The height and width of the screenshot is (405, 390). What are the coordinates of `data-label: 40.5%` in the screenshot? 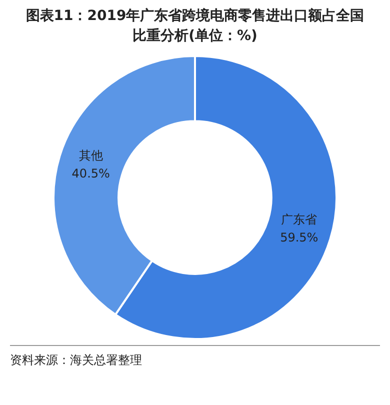 It's located at (91, 173).